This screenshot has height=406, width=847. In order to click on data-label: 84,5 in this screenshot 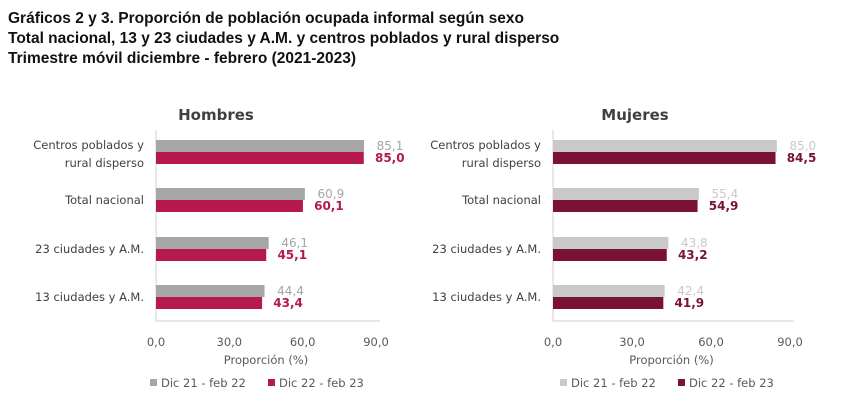, I will do `click(802, 158)`.